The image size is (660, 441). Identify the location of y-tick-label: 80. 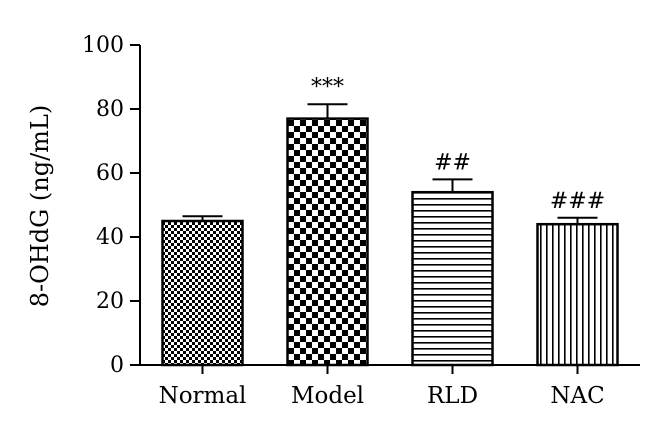
(110, 109).